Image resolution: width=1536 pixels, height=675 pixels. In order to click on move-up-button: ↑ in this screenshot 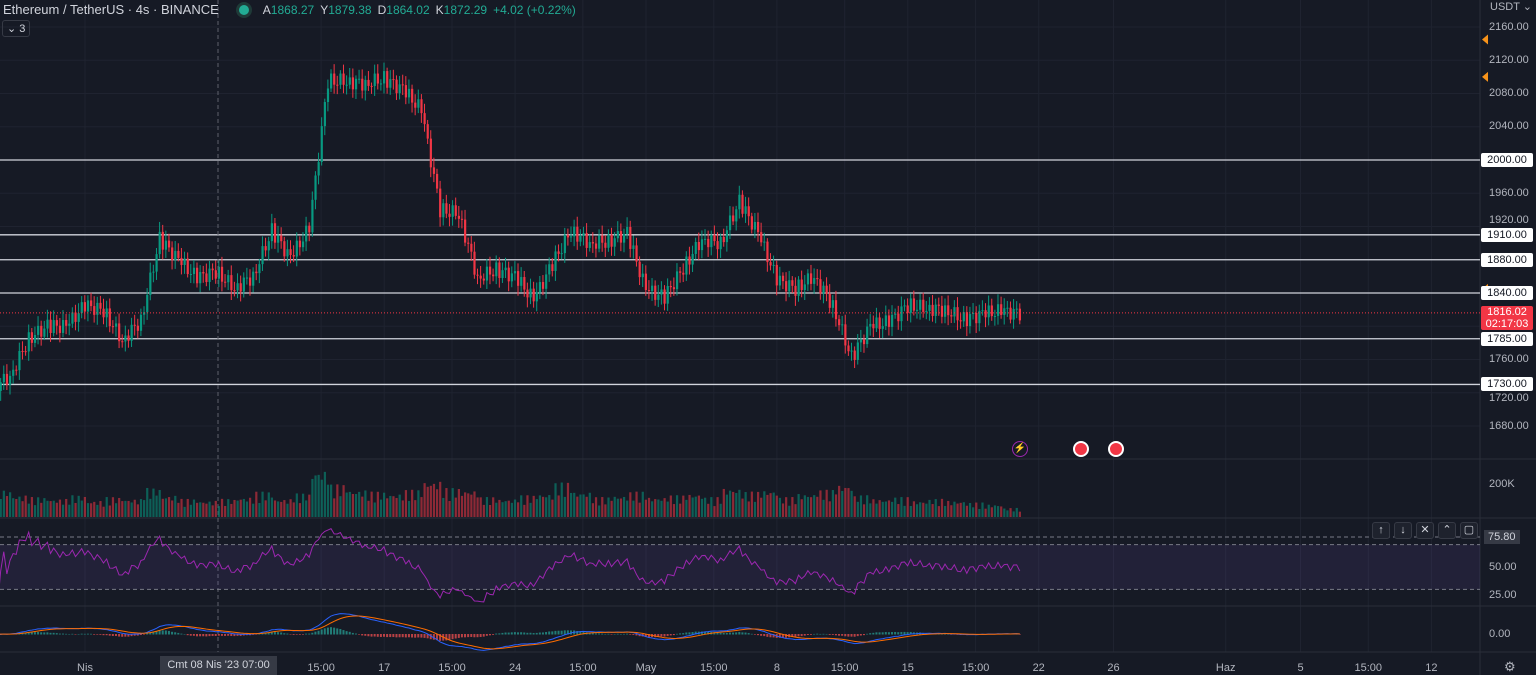, I will do `click(1381, 530)`.